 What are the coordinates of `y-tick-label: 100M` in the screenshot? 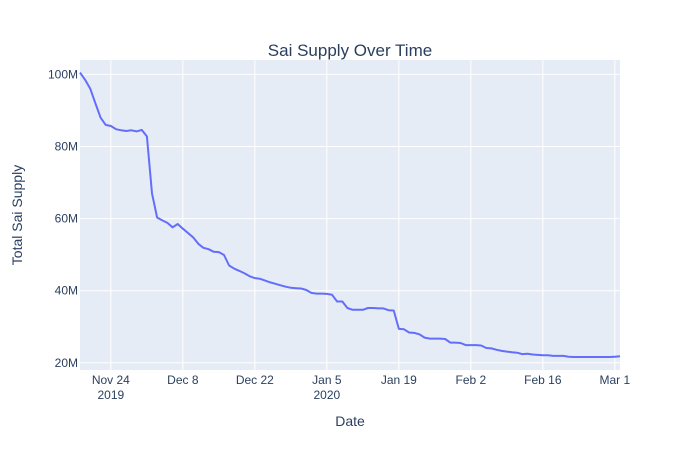 It's located at (63, 74).